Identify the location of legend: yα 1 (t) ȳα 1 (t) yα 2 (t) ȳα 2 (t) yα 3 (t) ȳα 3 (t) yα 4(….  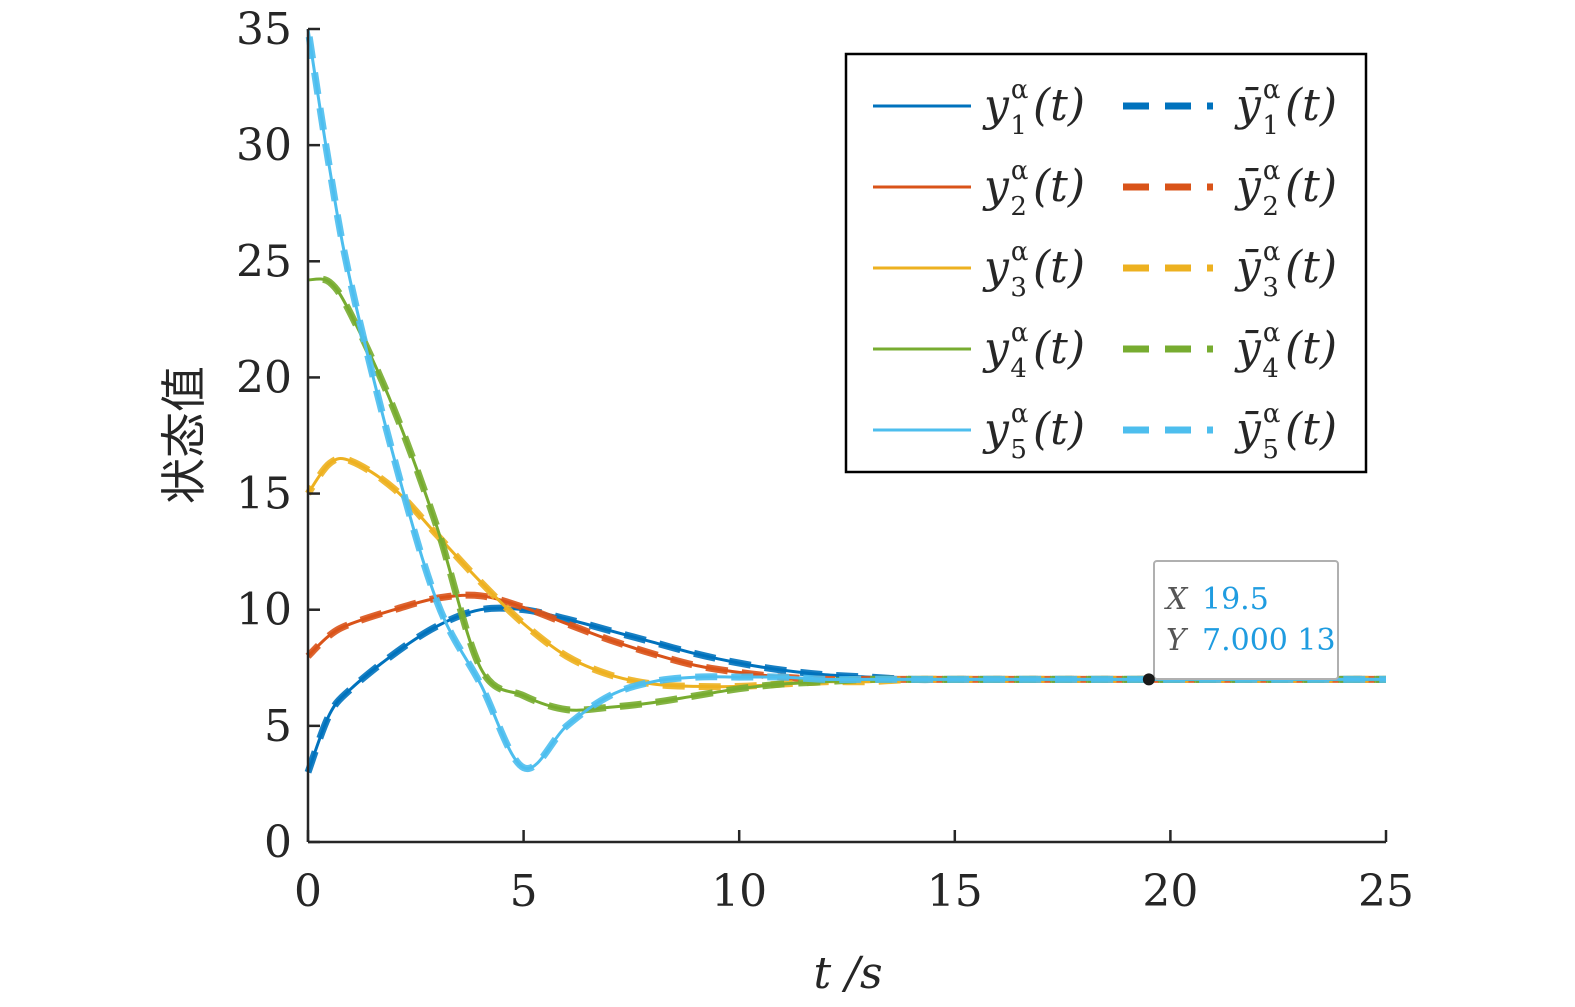
(1106, 263).